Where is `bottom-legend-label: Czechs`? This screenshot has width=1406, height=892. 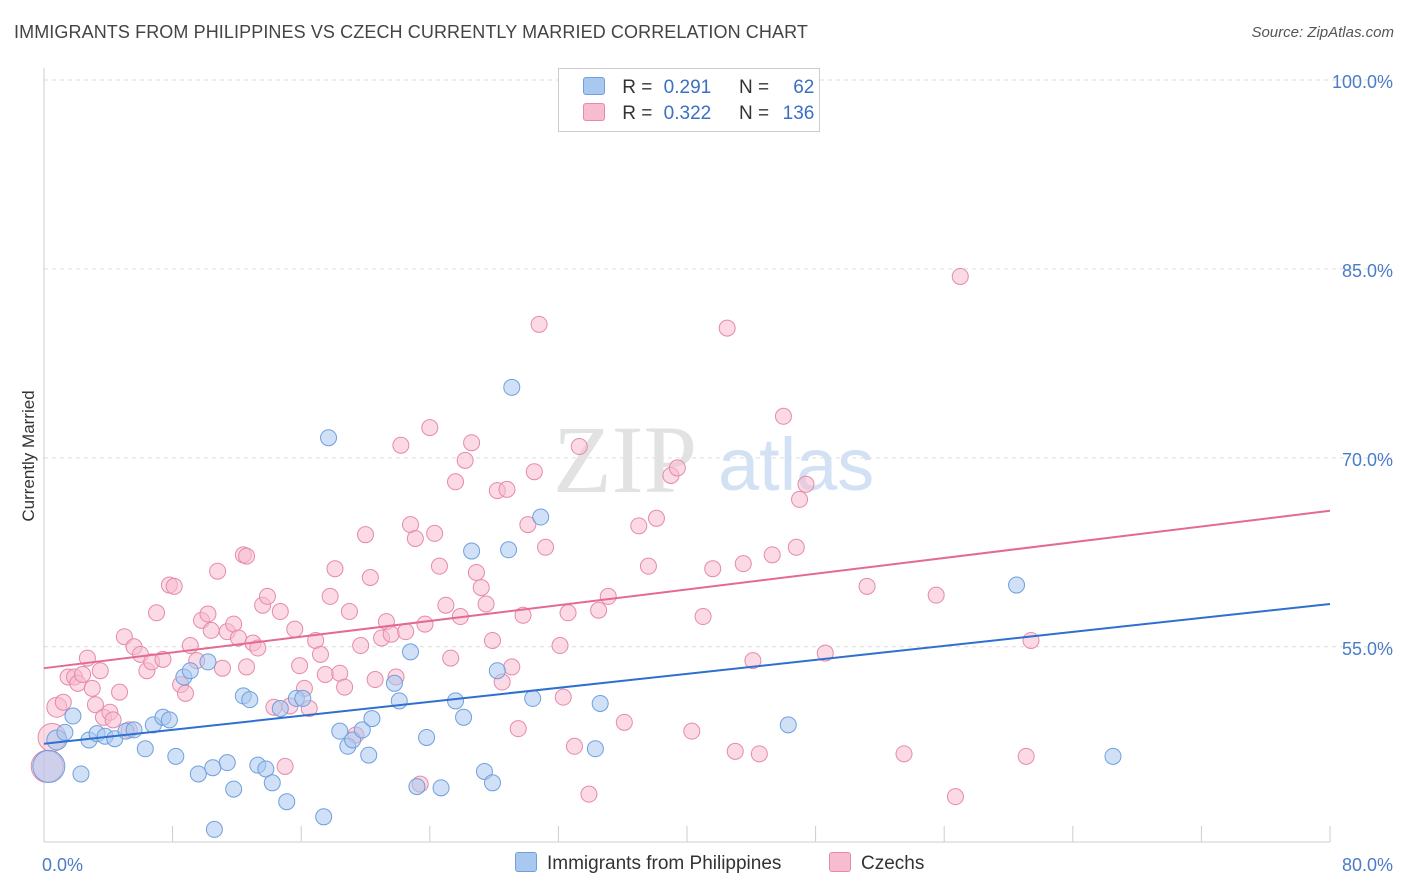 bottom-legend-label: Czechs is located at coordinates (893, 863).